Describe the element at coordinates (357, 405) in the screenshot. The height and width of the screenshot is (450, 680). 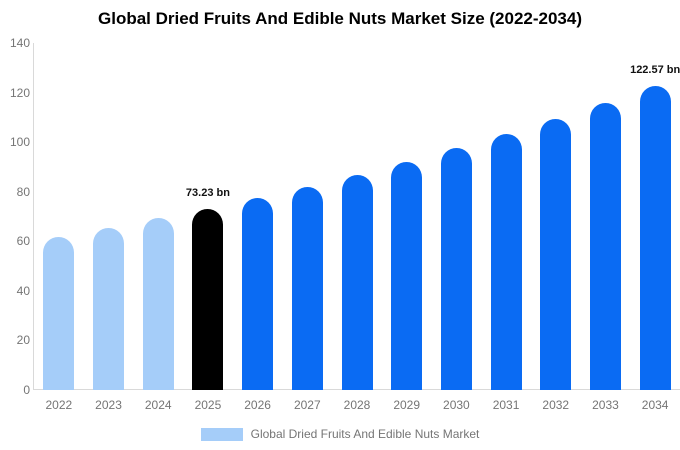
I see `x-axis-tick-label: 2028` at that location.